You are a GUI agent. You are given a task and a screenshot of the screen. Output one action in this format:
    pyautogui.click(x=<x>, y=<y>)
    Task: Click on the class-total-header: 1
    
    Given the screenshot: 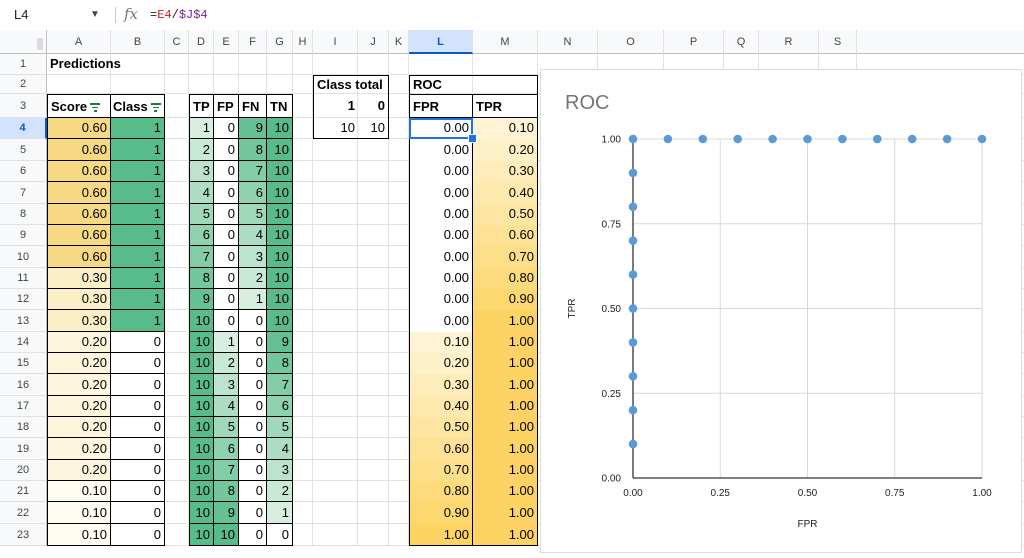 What is the action you would take?
    pyautogui.click(x=335, y=106)
    